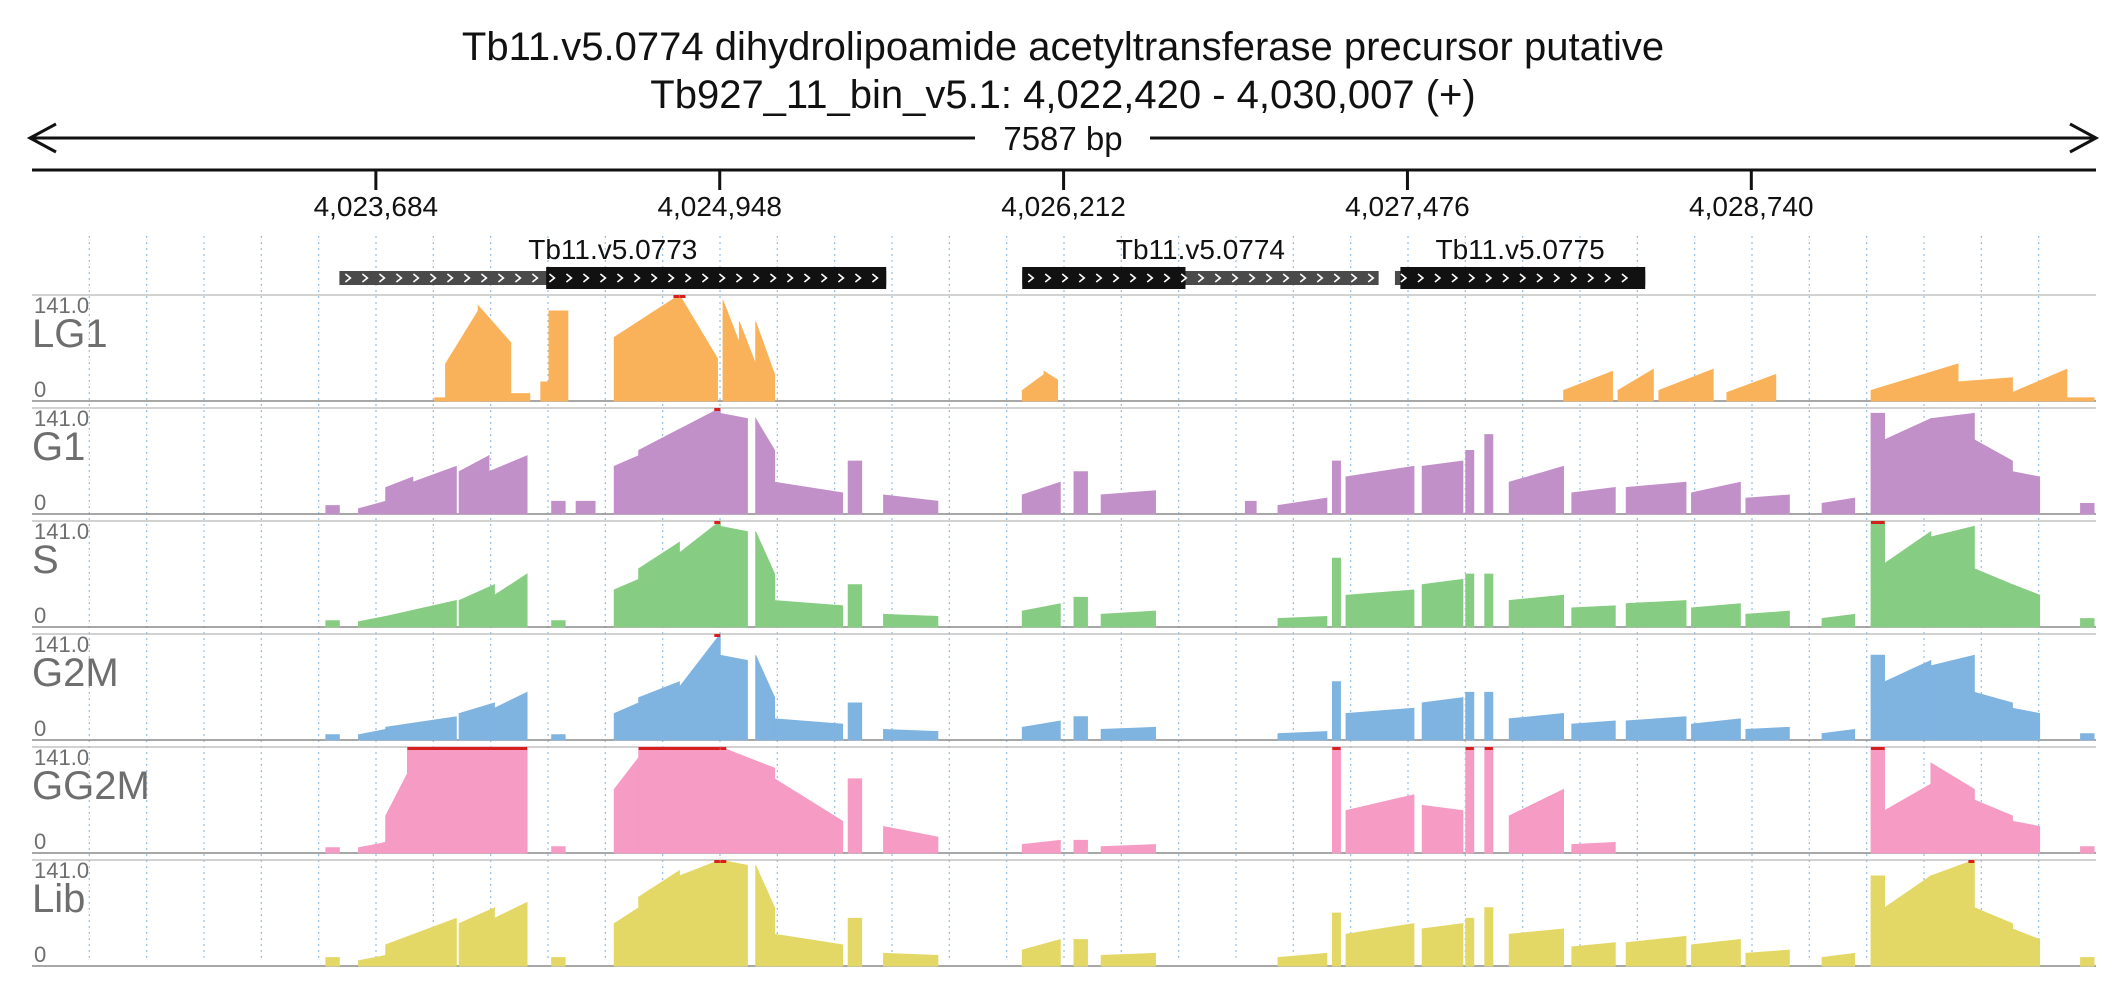  What do you see at coordinates (1064, 573) in the screenshot?
I see `coverage-track: 141.0 0 S` at bounding box center [1064, 573].